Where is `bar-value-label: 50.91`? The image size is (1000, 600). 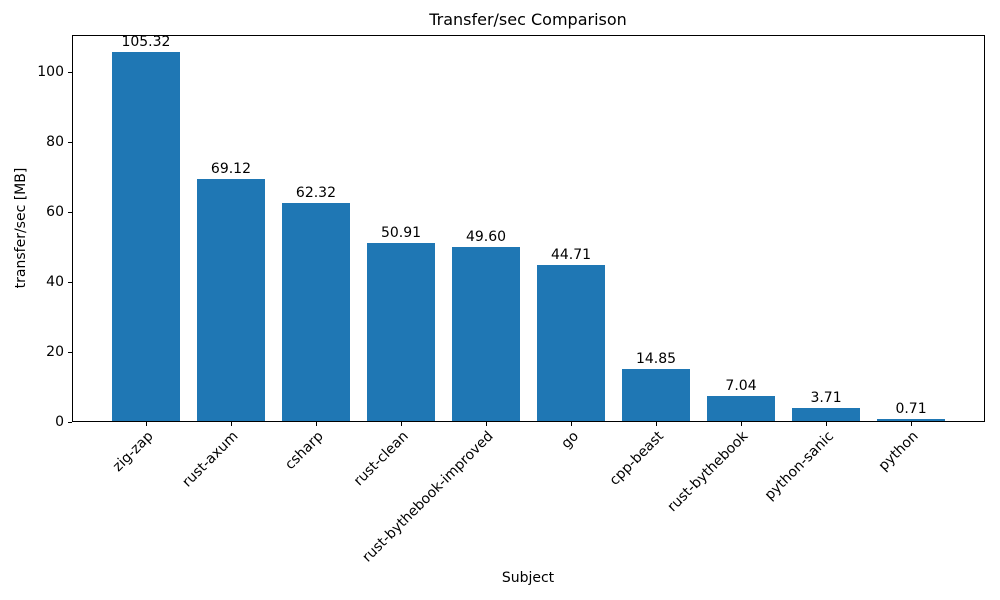 bar-value-label: 50.91 is located at coordinates (401, 232).